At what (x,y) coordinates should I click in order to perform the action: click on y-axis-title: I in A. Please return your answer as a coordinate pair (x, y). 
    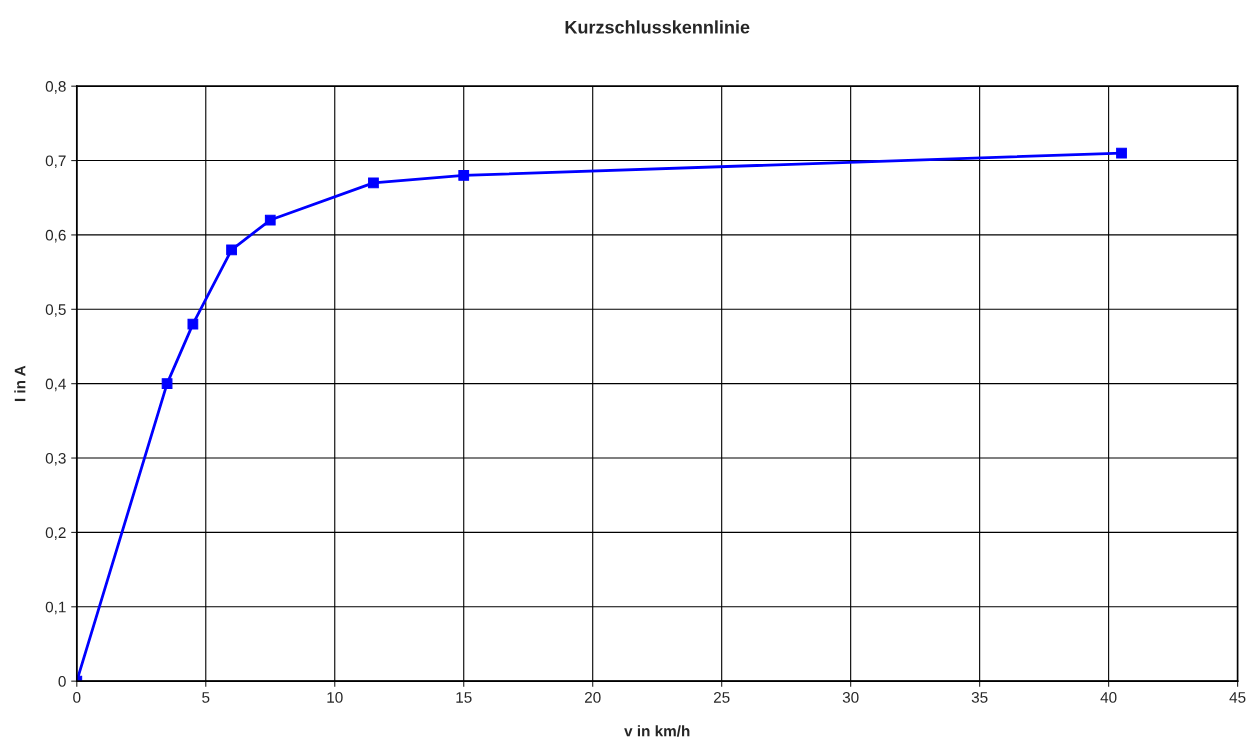
    Looking at the image, I should click on (20, 383).